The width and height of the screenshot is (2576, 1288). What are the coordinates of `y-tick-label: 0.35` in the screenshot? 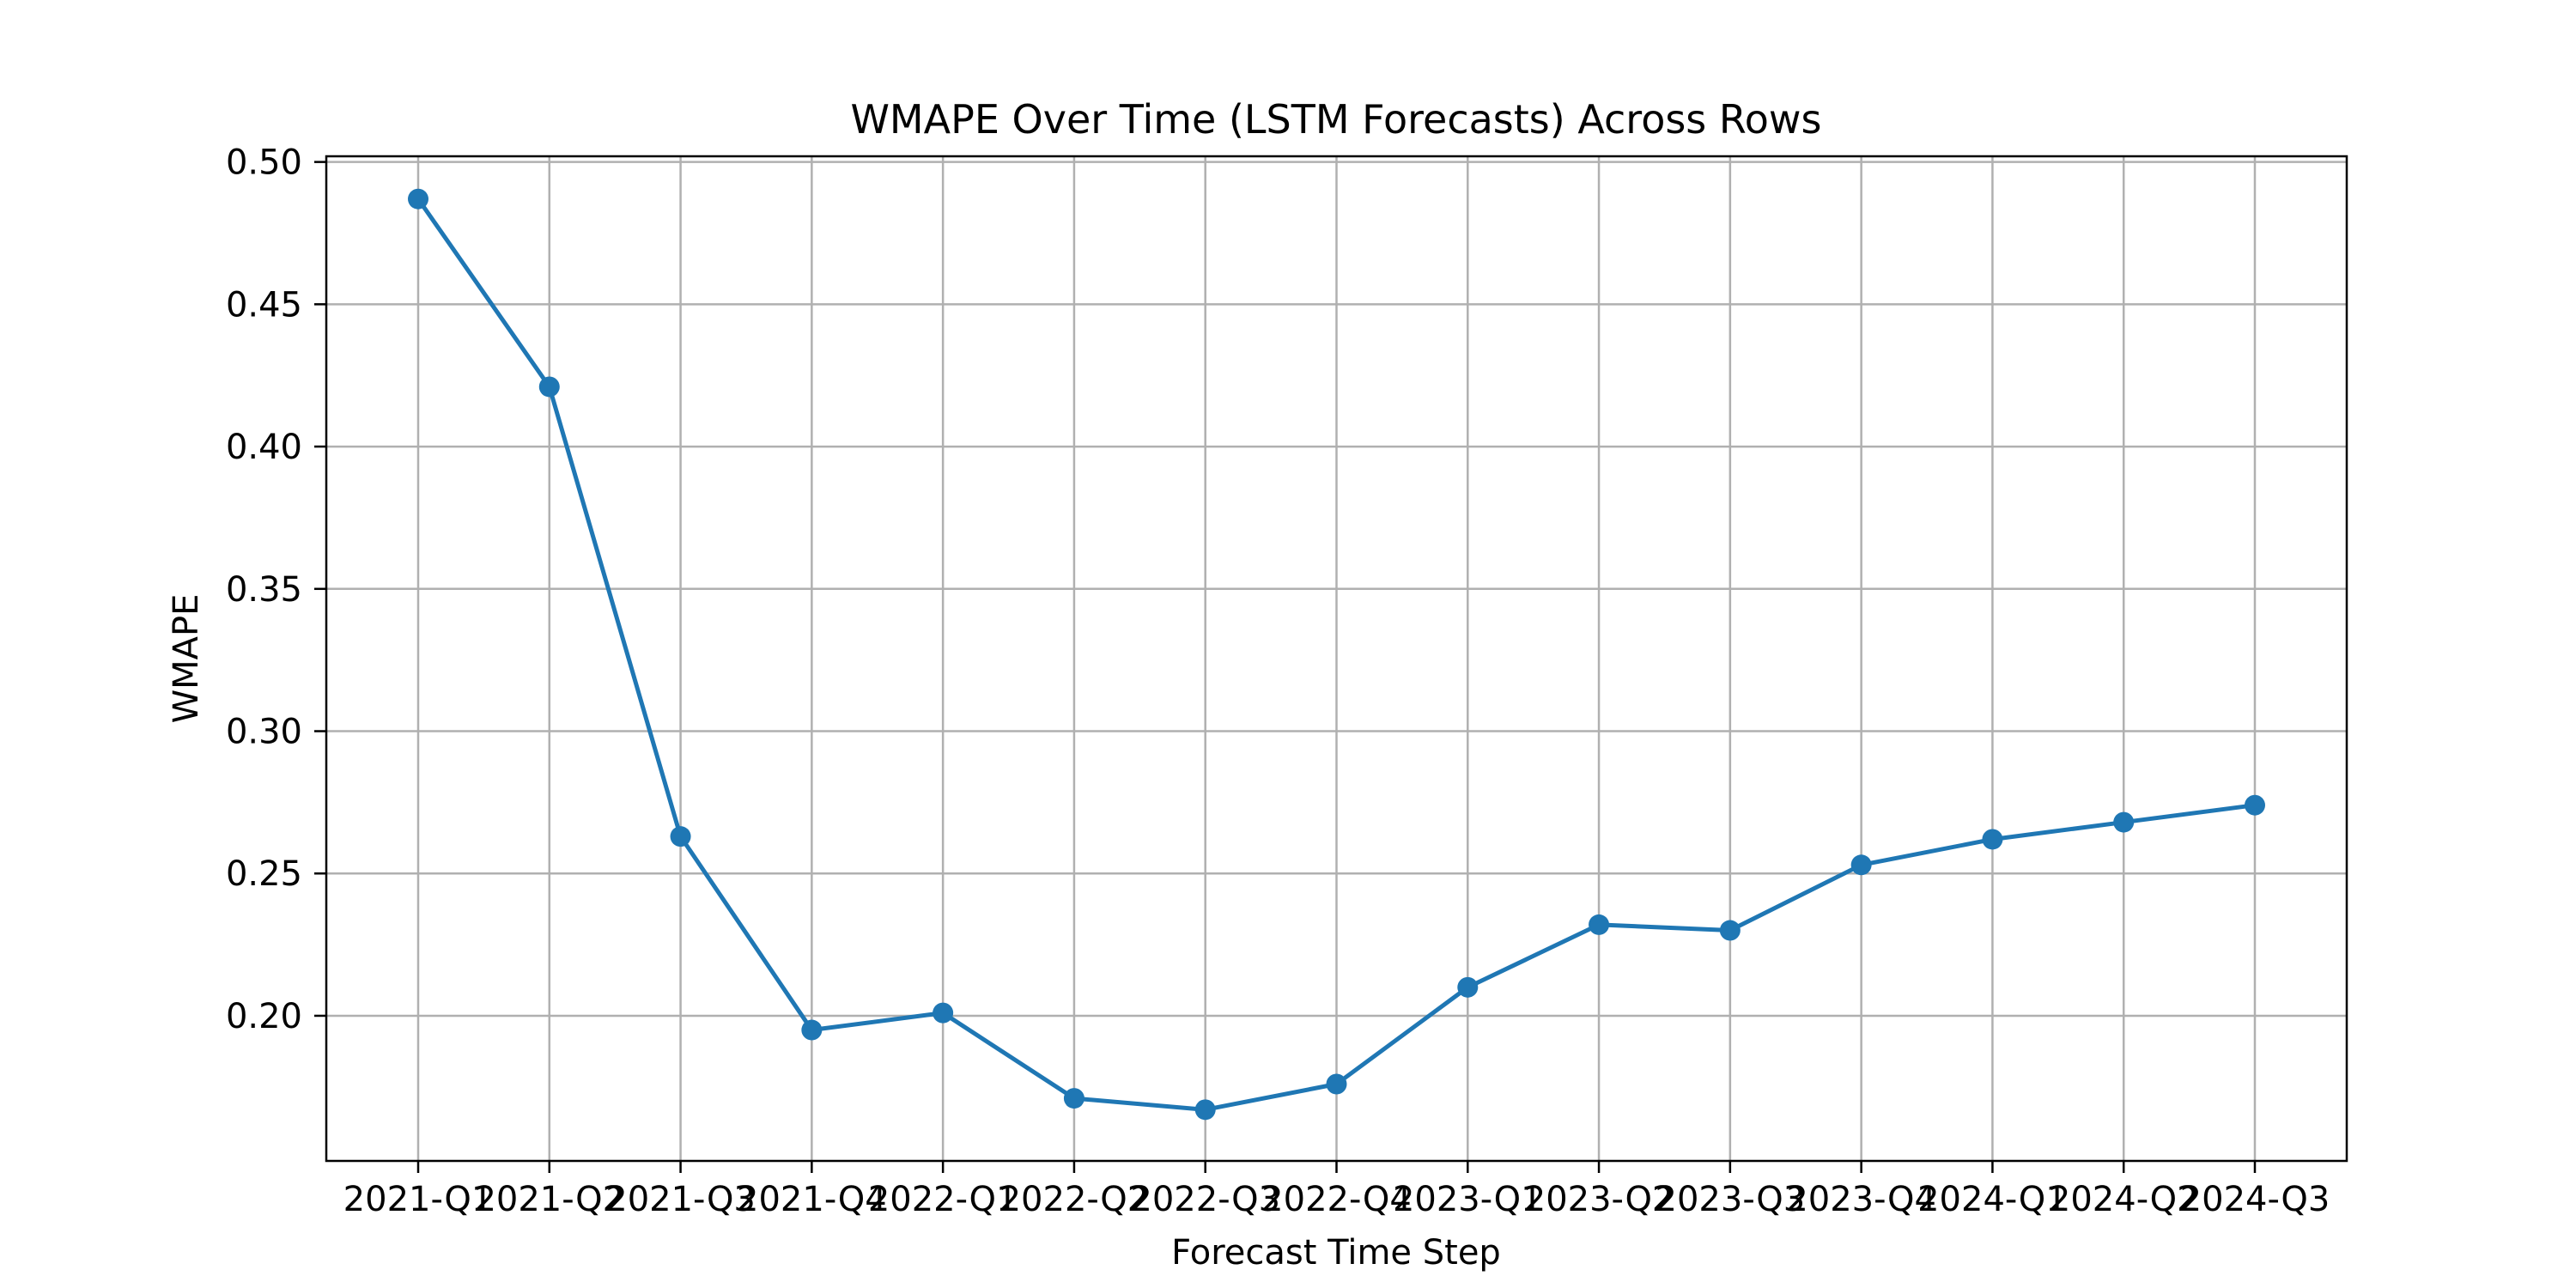 It's located at (264, 590).